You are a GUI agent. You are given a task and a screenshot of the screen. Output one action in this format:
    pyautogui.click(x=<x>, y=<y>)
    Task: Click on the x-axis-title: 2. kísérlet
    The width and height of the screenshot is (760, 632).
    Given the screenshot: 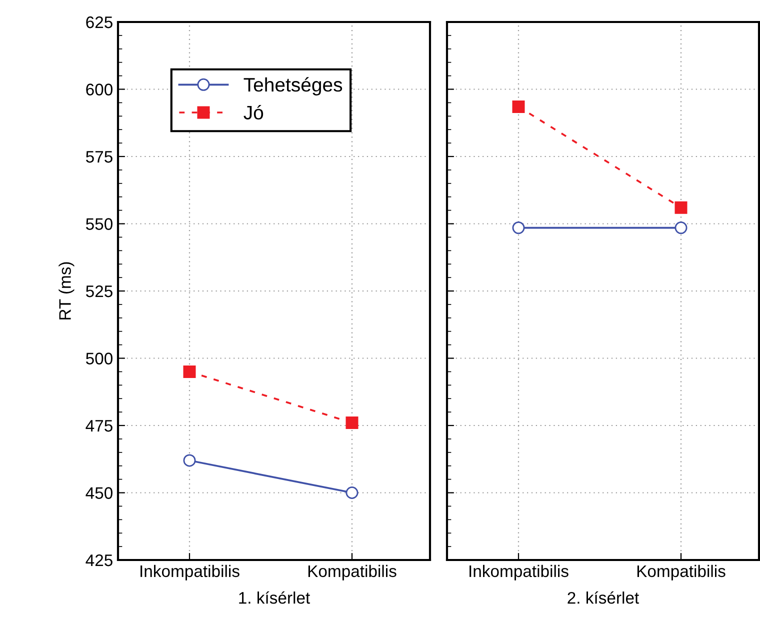 What is the action you would take?
    pyautogui.click(x=604, y=597)
    